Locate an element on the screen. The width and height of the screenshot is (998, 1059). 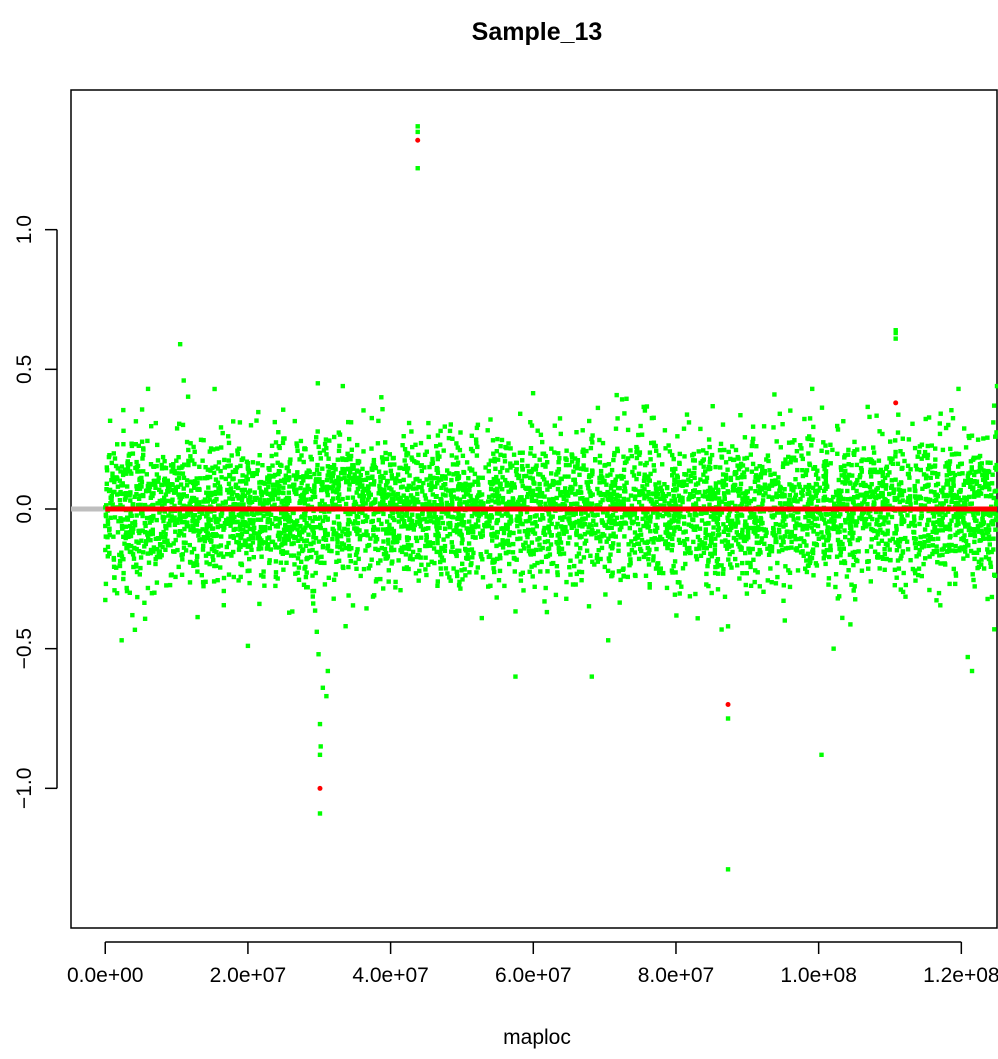
chart-title: Sample_13 is located at coordinates (537, 32).